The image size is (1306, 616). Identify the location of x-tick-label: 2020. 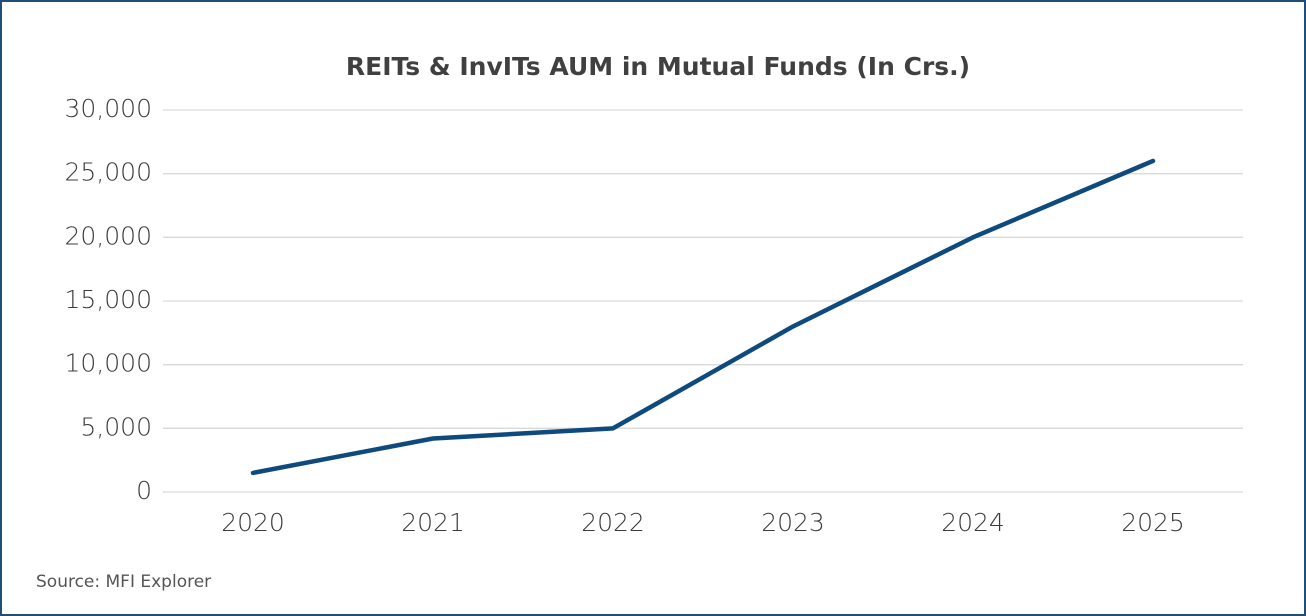
(253, 522).